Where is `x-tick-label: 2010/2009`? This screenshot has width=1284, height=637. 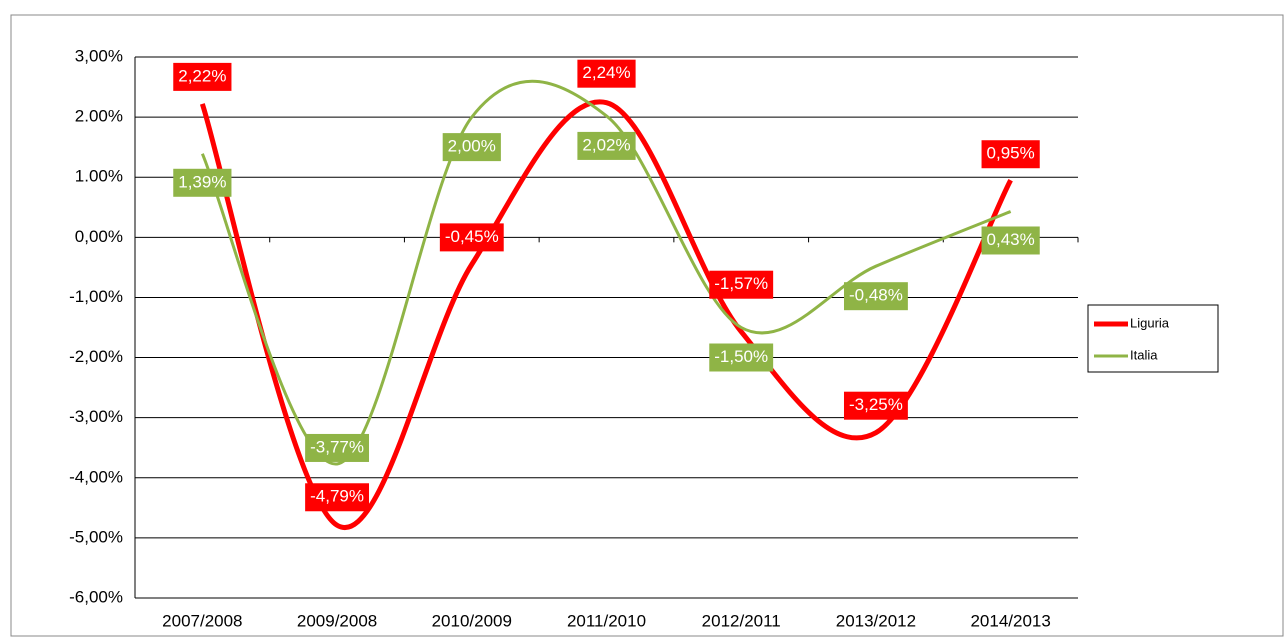 x-tick-label: 2010/2009 is located at coordinates (472, 620).